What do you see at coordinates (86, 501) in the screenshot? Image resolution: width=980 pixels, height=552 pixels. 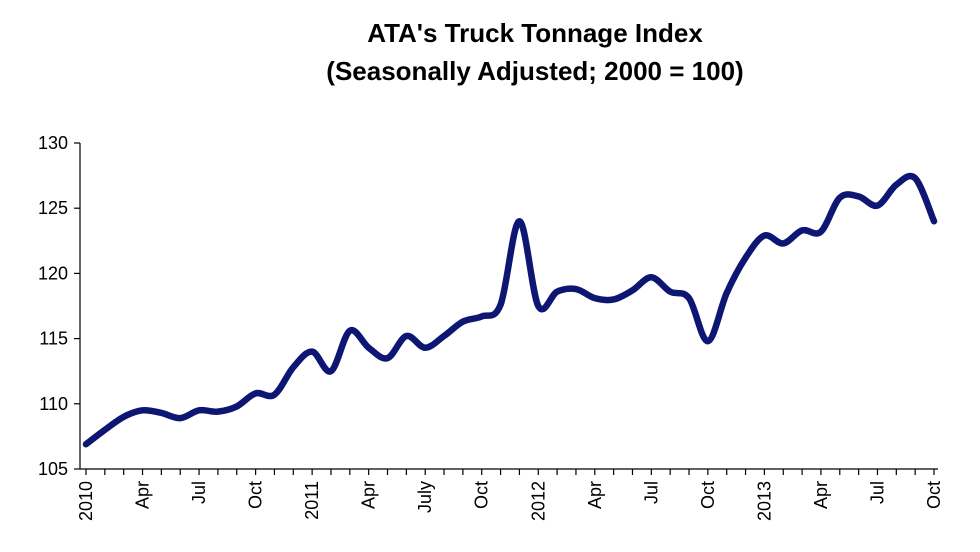 I see `x-tick-label: 2010` at bounding box center [86, 501].